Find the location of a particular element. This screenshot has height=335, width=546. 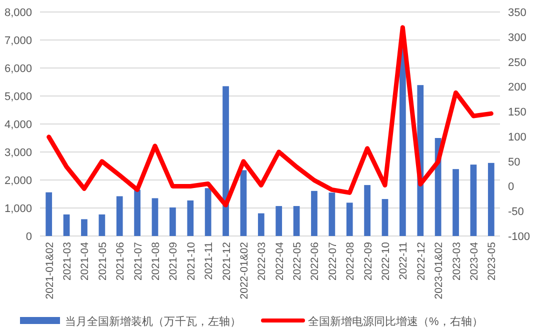

y2-tick-label: 0 is located at coordinates (511, 187).